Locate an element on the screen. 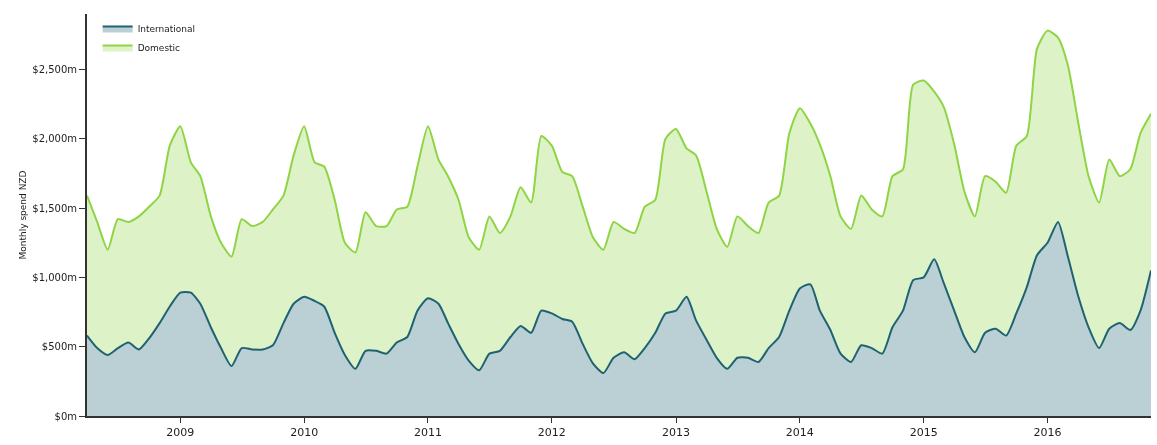  legend-label: International is located at coordinates (166, 29).